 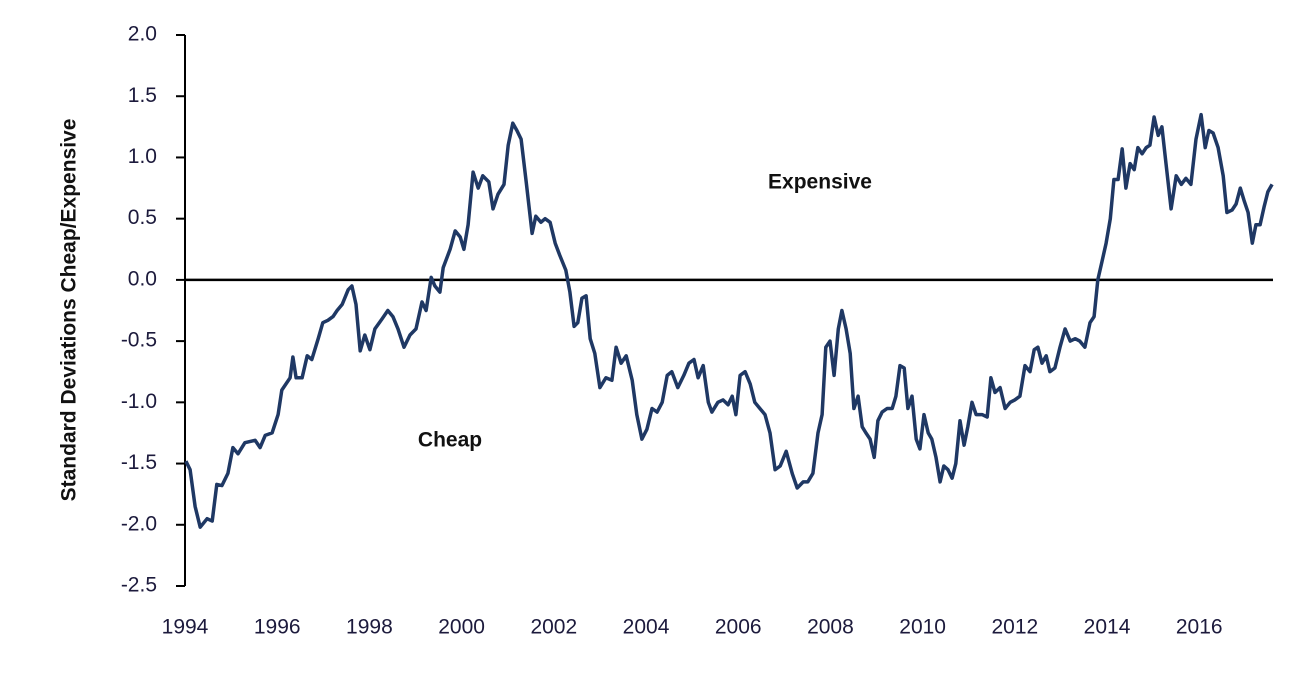 What do you see at coordinates (461, 627) in the screenshot?
I see `x-tick-label: 2000` at bounding box center [461, 627].